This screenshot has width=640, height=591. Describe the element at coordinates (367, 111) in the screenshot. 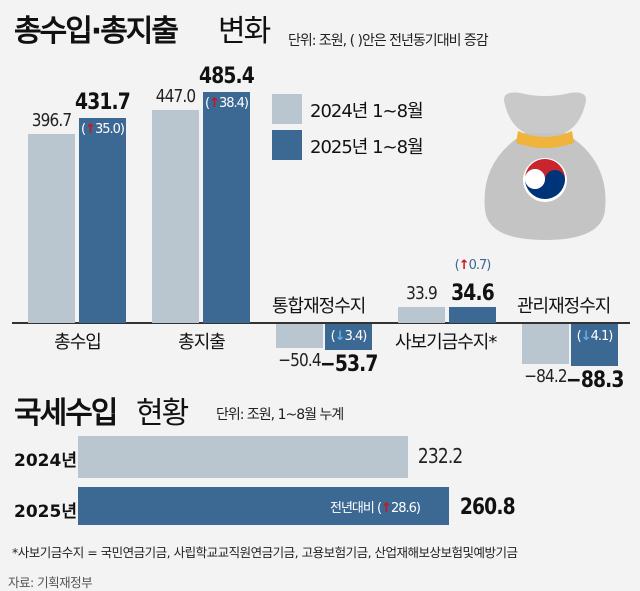

I see `legend-label-2024: 2024년 1~8월` at that location.